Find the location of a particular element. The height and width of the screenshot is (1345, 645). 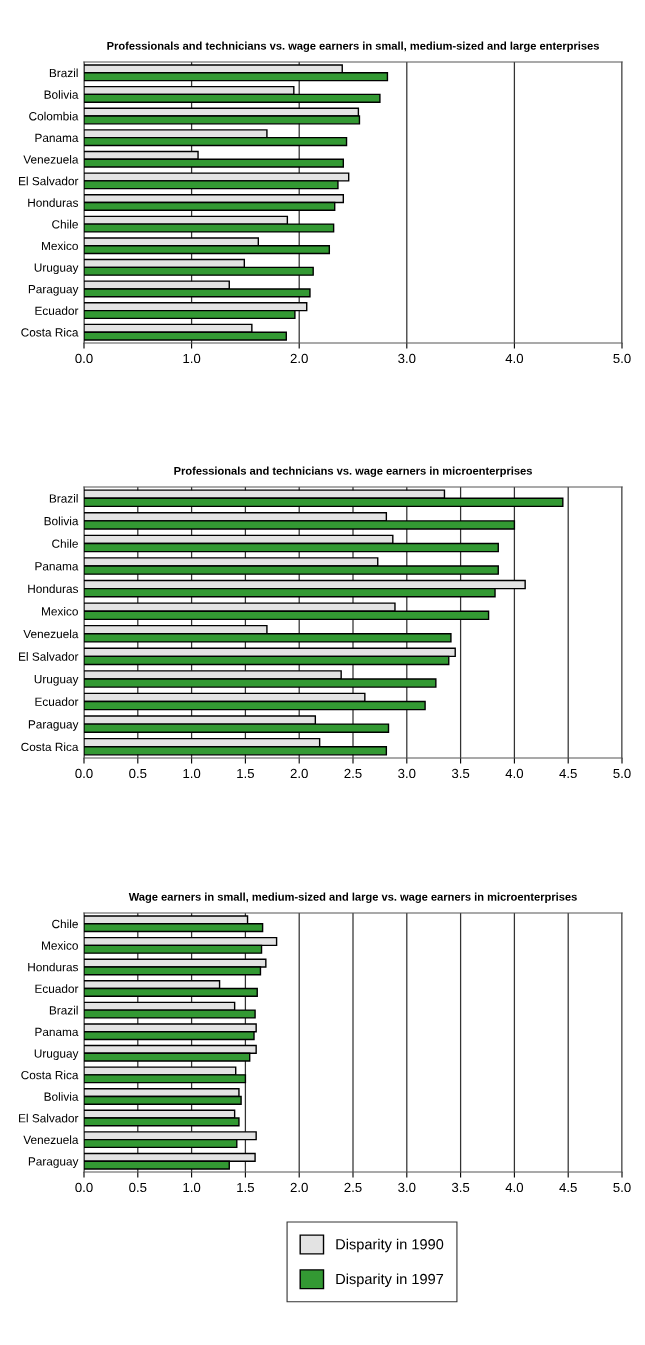

y-tick-label: Colombia is located at coordinates (54, 116).